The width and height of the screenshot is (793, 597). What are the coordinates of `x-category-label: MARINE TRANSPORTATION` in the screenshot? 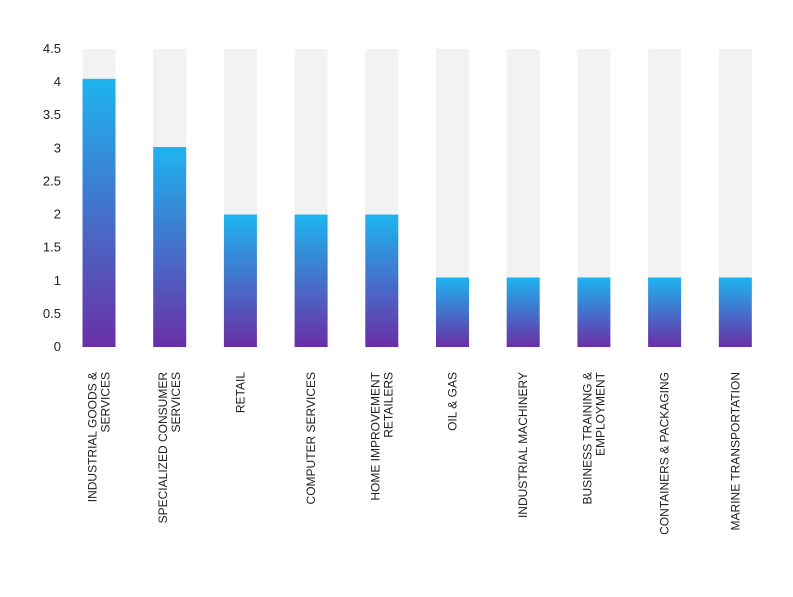 It's located at (735, 451).